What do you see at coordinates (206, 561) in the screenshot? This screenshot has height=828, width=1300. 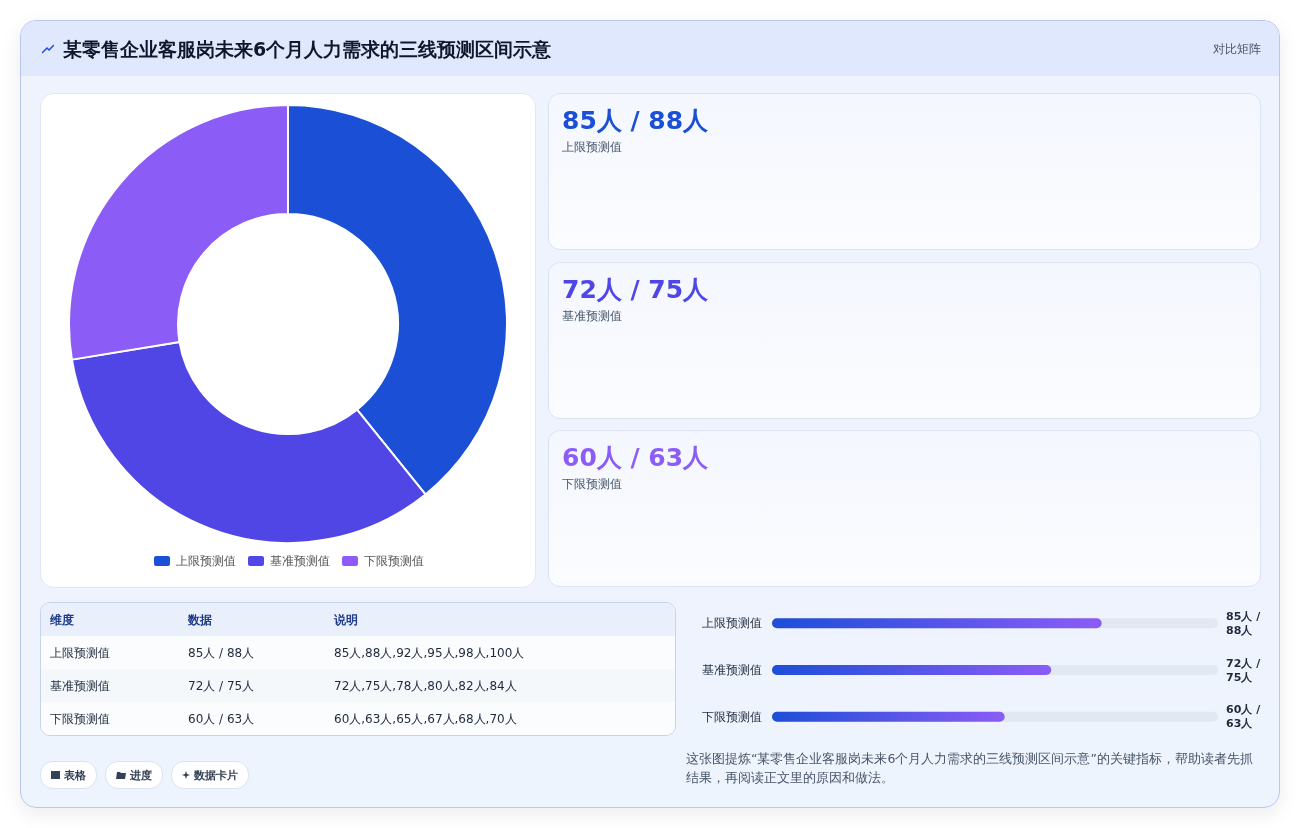 I see `legend-label: 上限预测值` at bounding box center [206, 561].